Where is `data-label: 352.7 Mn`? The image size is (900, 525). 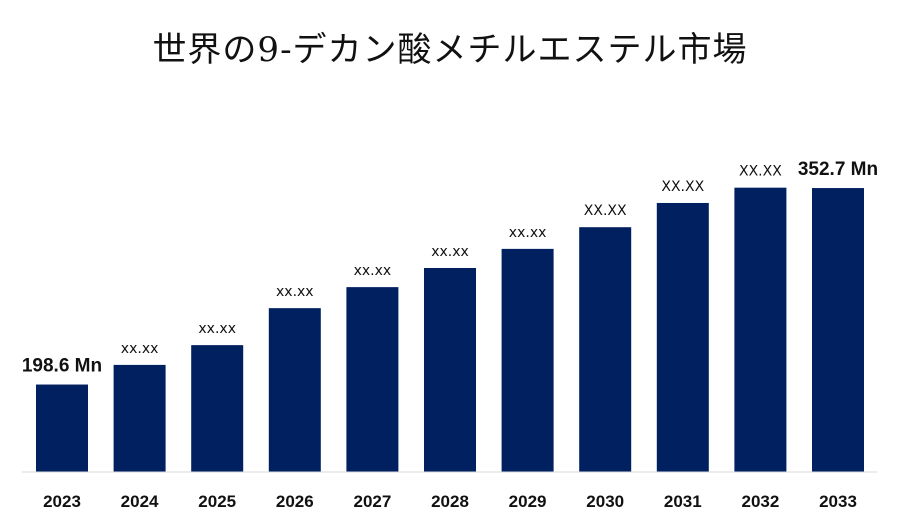
data-label: 352.7 Mn is located at coordinates (838, 169).